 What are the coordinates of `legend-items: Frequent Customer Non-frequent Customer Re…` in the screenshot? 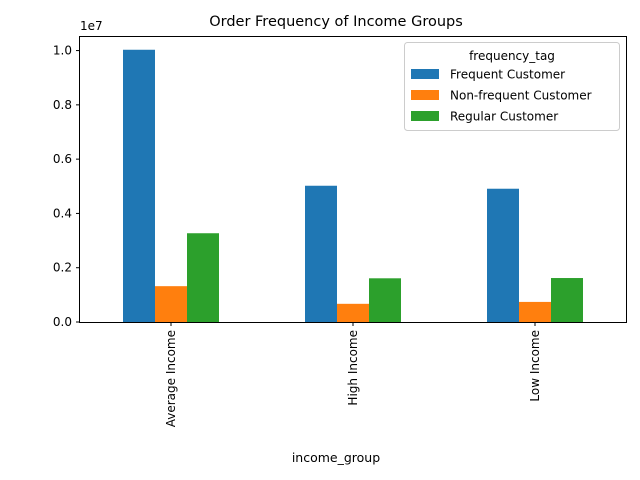 It's located at (501, 96).